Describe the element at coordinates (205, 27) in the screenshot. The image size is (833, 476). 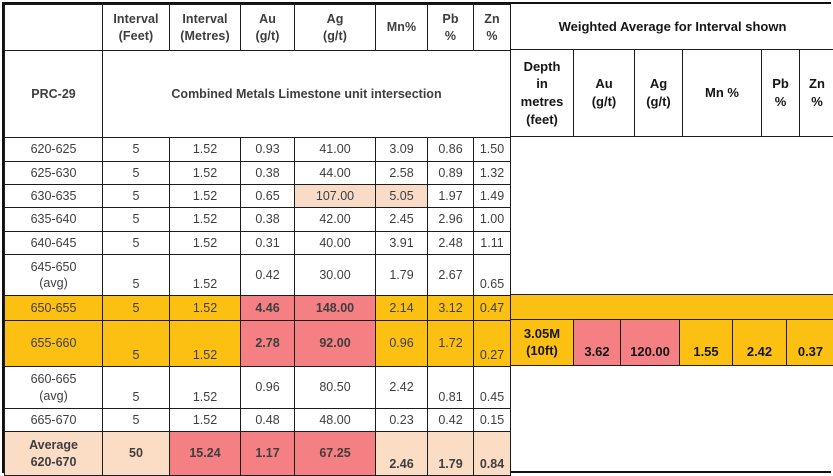
I see `col-header-interval-metres: Interval (Metres)` at that location.